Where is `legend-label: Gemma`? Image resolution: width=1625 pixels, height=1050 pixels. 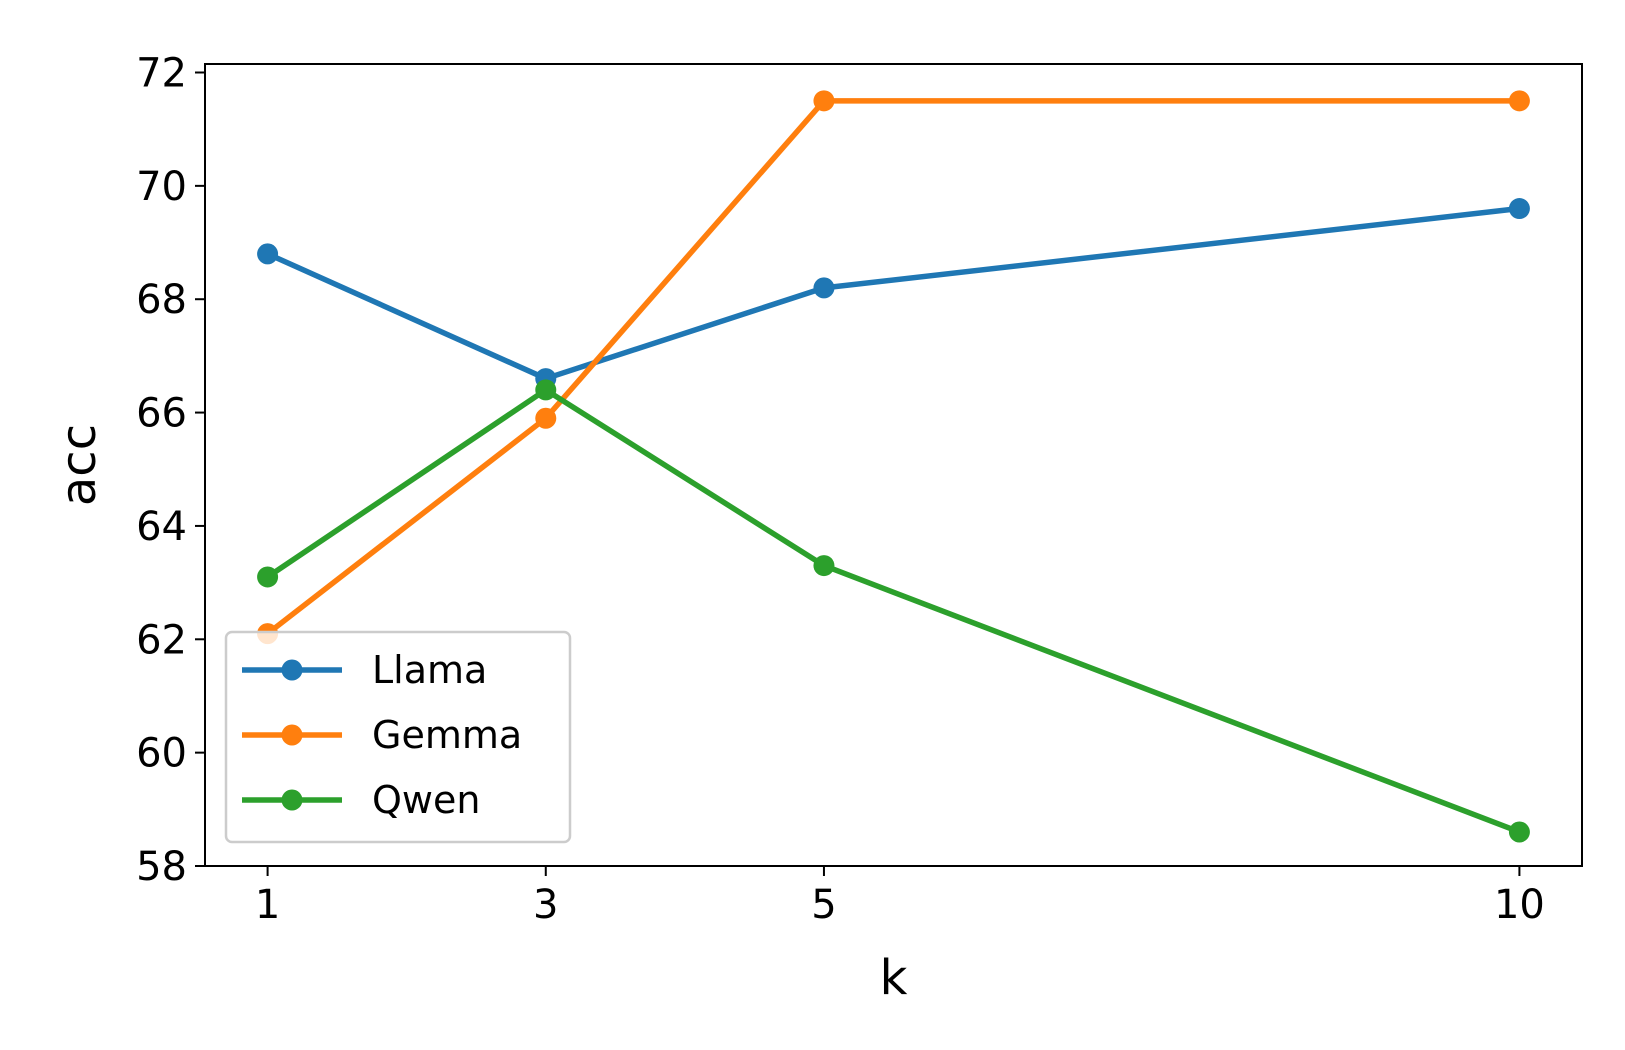
legend-label: Gemma is located at coordinates (447, 735).